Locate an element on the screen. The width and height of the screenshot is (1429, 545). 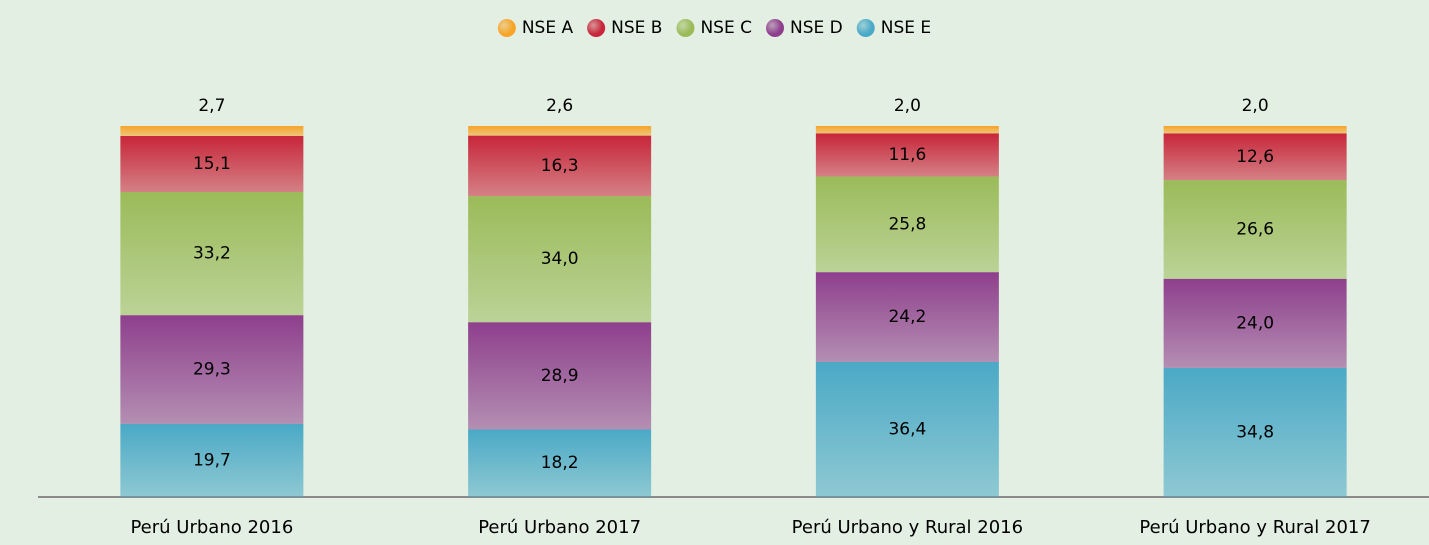
value-label: 33,2 is located at coordinates (212, 254).